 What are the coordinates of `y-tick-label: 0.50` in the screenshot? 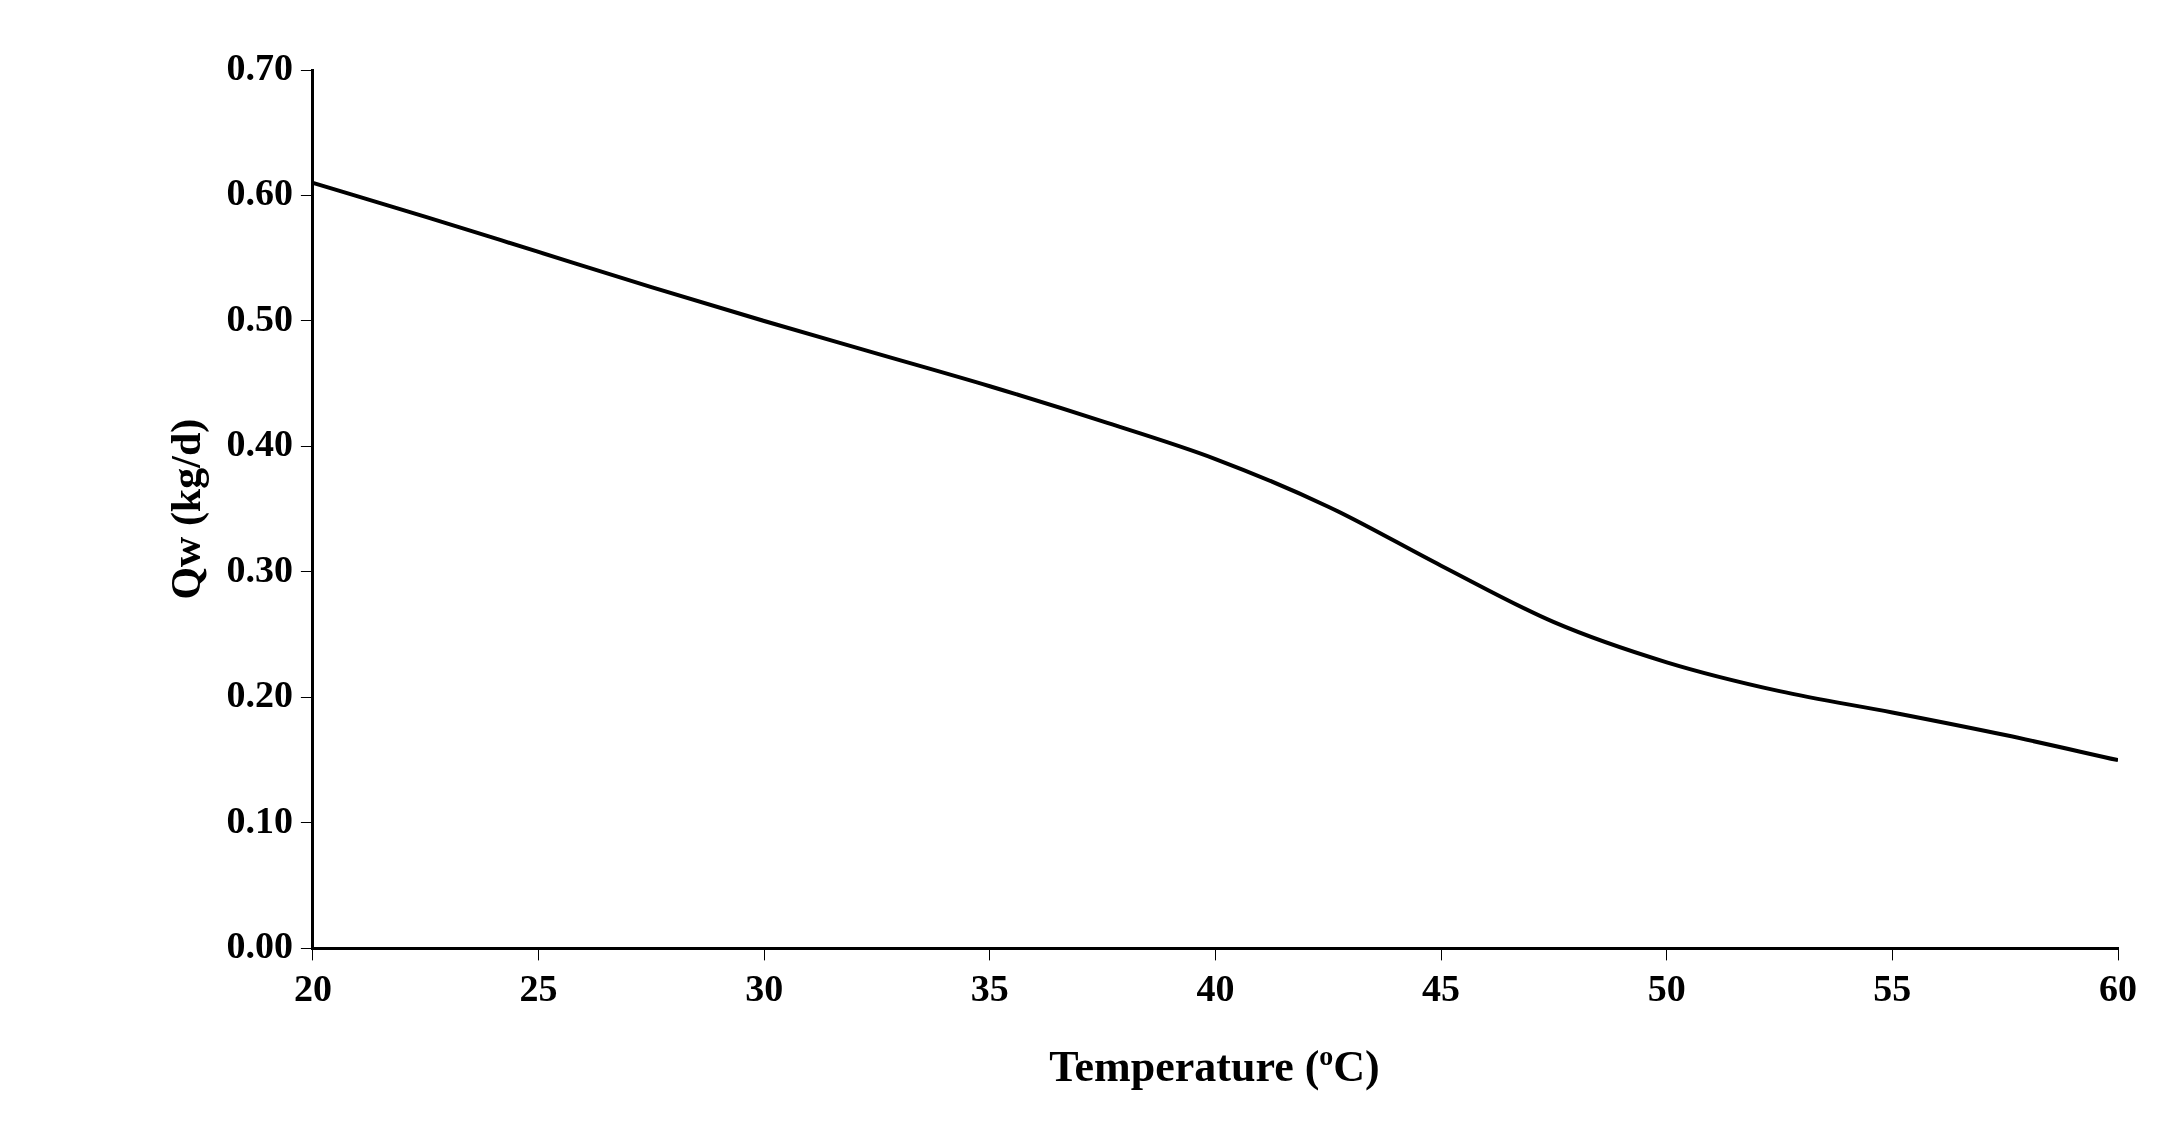 It's located at (259, 317).